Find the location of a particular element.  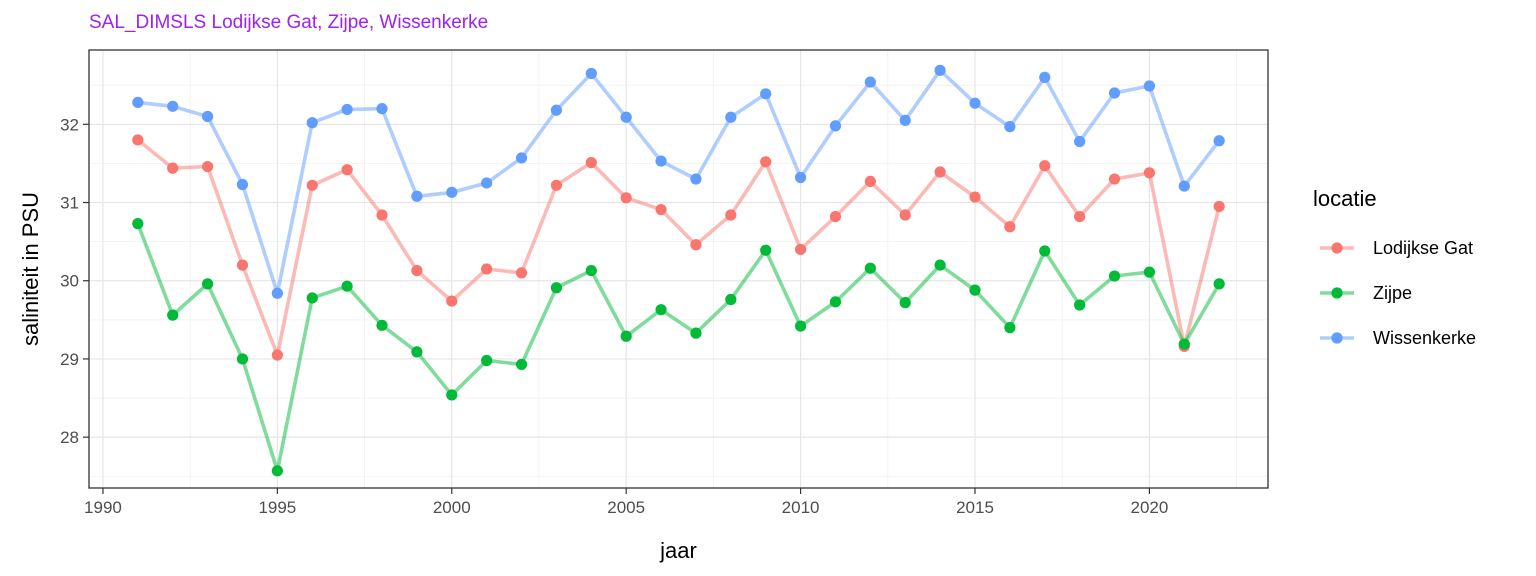

x-axis-title: jaar is located at coordinates (678, 550).